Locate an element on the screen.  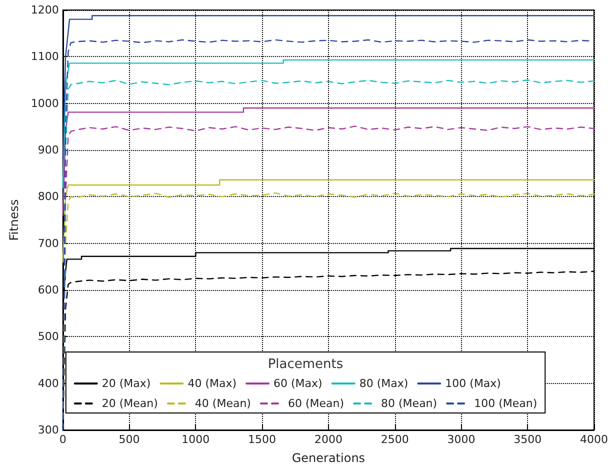
y-tick-label: 900 is located at coordinates (48, 150).